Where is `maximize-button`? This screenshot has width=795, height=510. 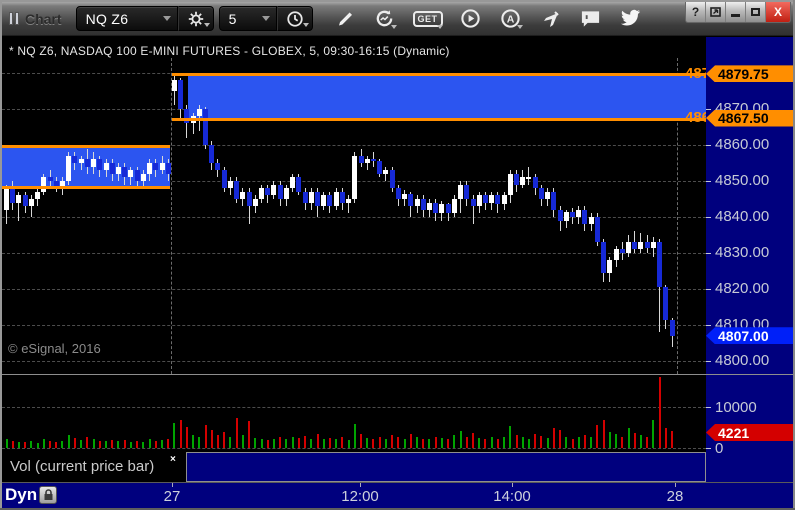 maximize-button is located at coordinates (756, 12).